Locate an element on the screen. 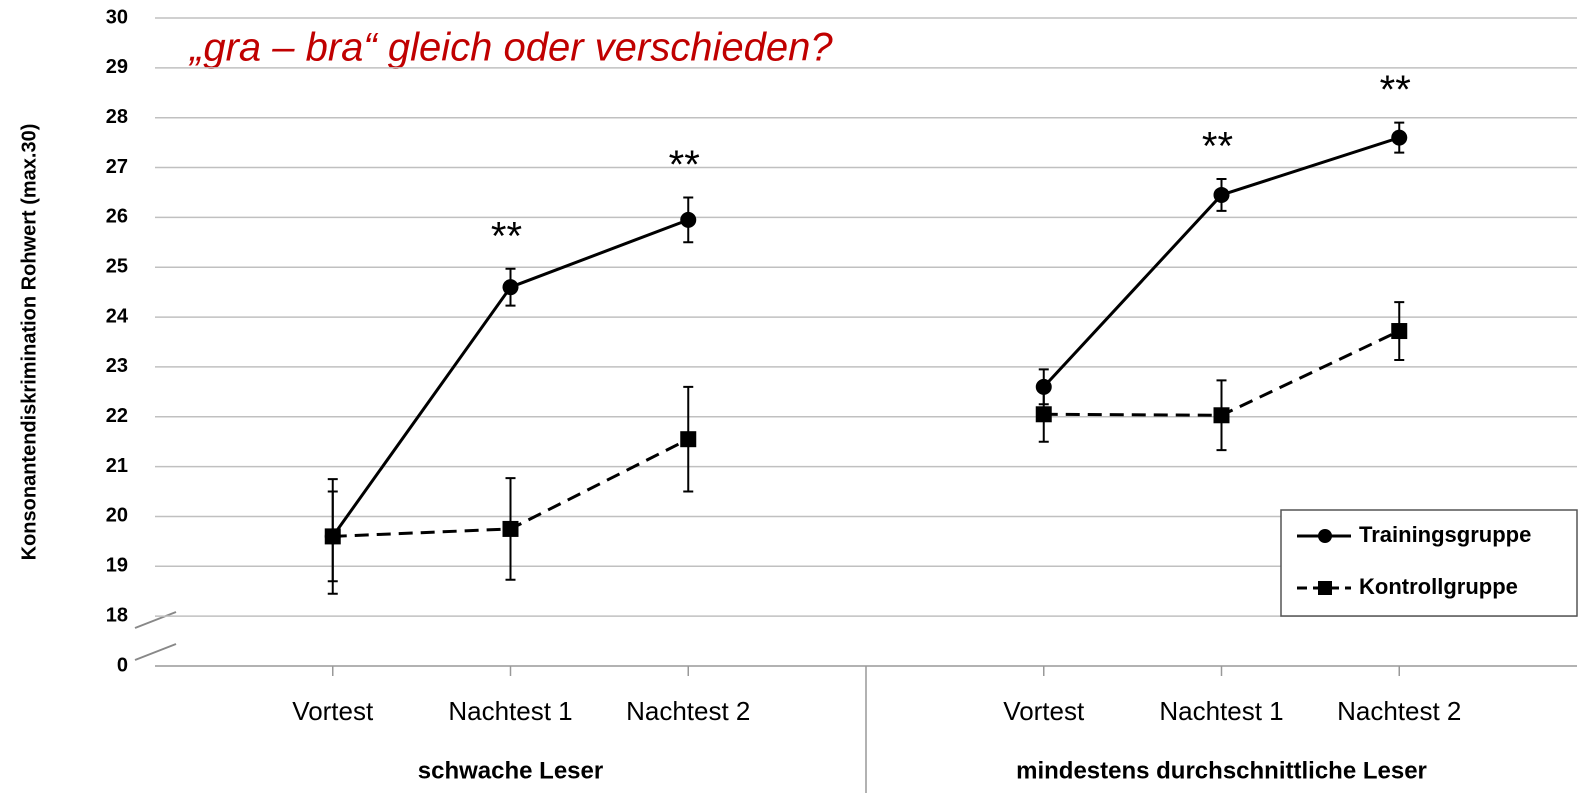 This screenshot has width=1580, height=793. legend-box is located at coordinates (1429, 563).